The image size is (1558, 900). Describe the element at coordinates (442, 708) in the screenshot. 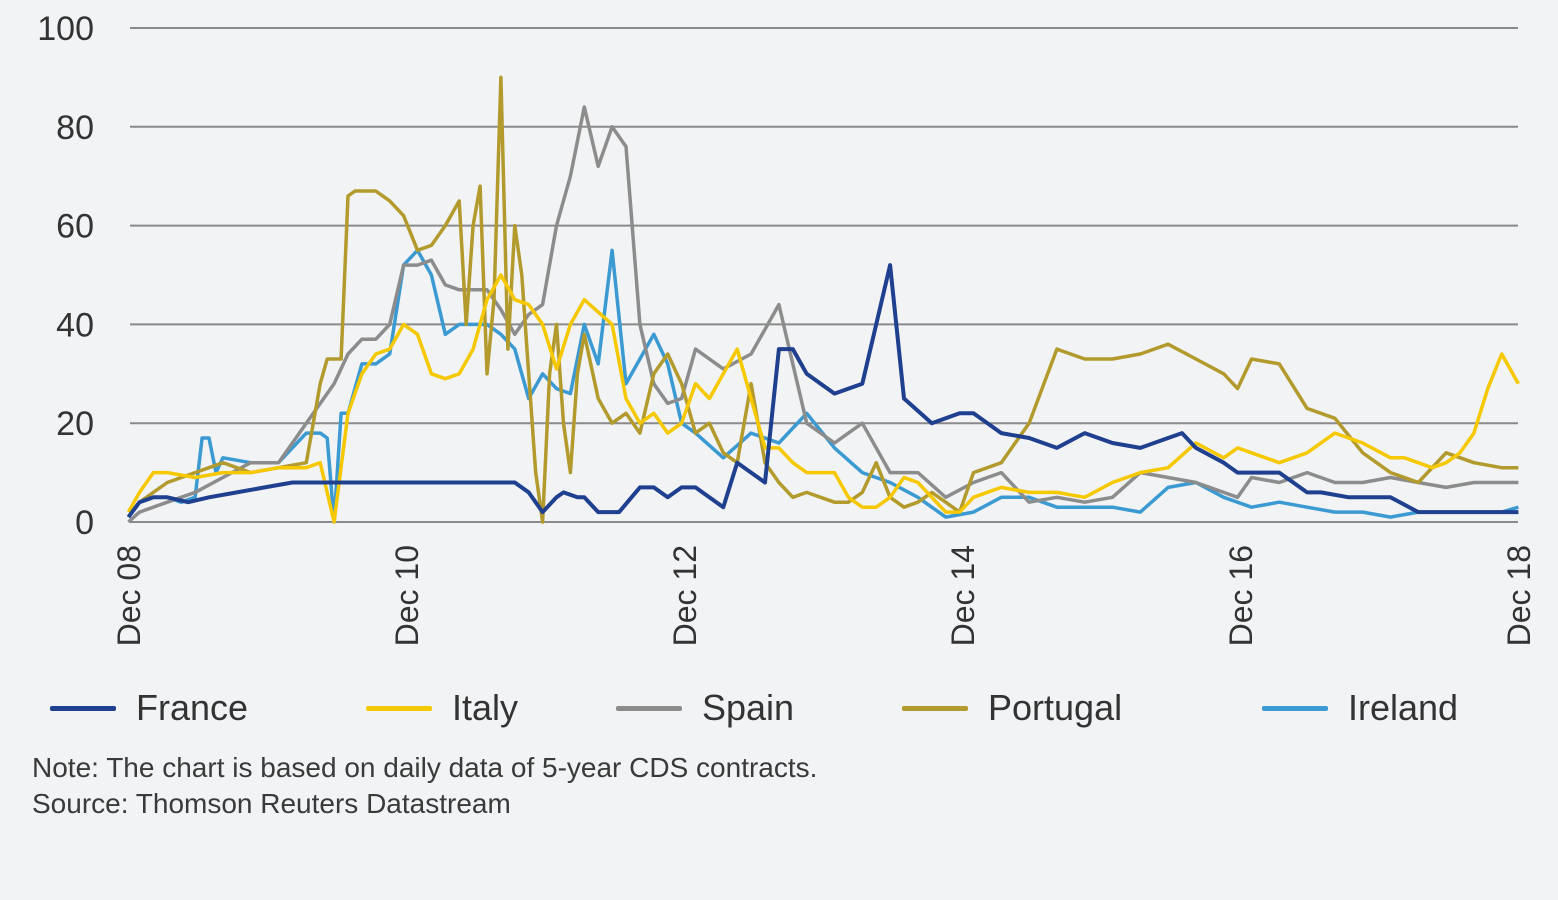

I see `legend-item-italy: Italy` at that location.